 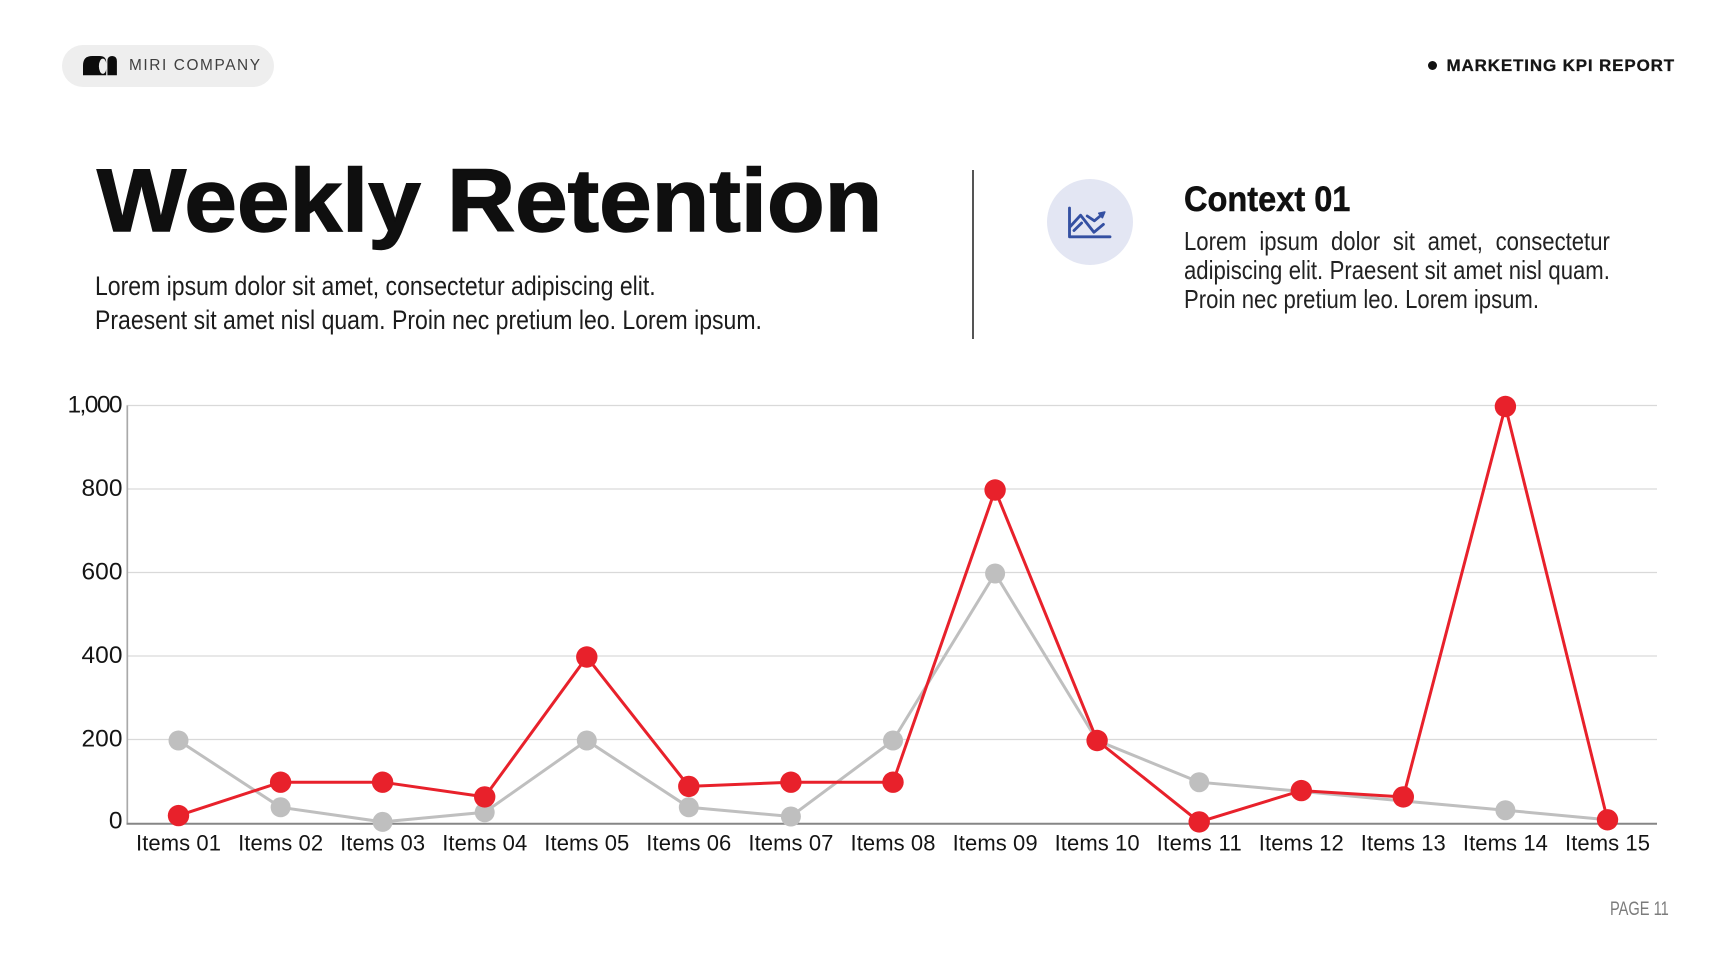 I want to click on svg-text: Items 05, so click(x=586, y=843).